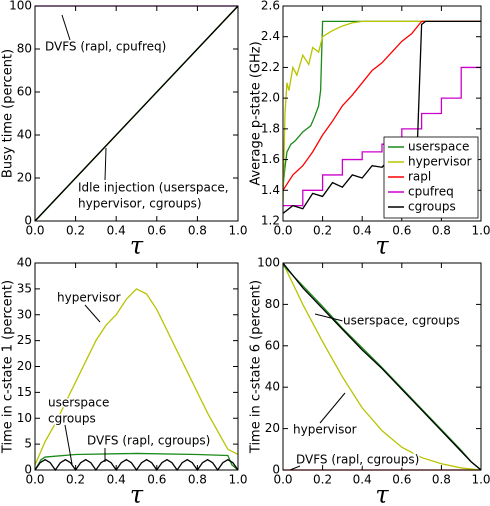  Describe the element at coordinates (270, 67) in the screenshot. I see `y-tick-label: 2.2` at that location.